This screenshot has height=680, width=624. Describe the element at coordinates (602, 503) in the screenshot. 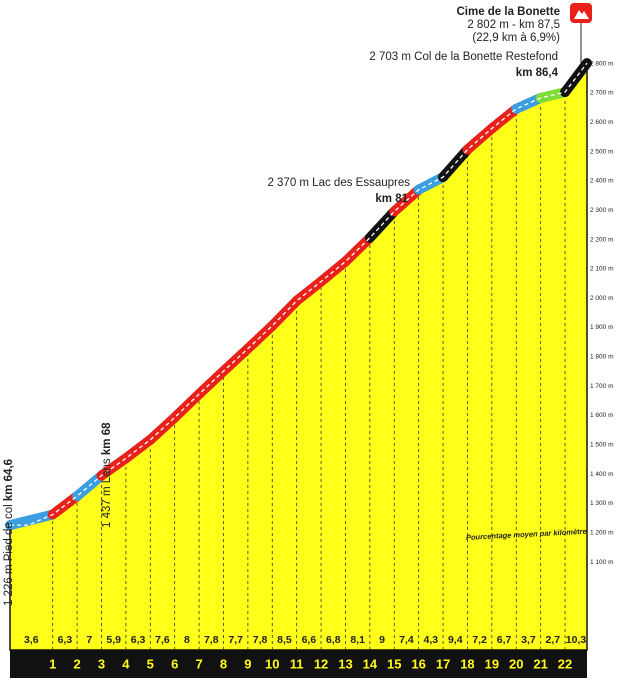

I see `y-tick-label: 1 300 m` at that location.